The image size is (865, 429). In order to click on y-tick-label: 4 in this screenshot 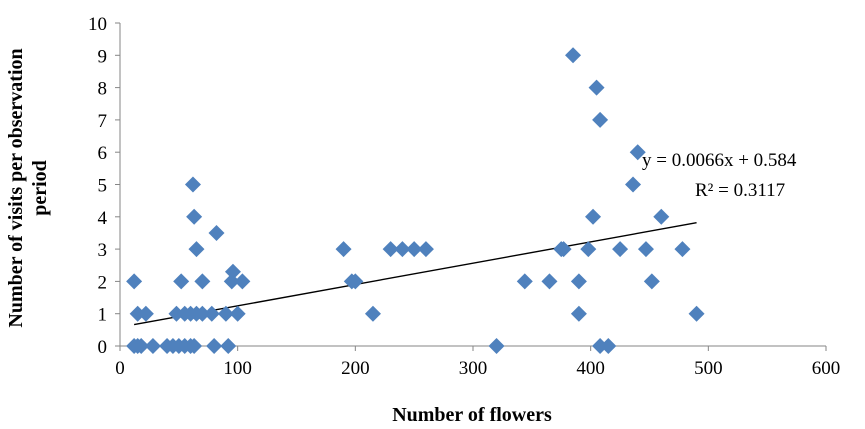, I will do `click(103, 218)`.